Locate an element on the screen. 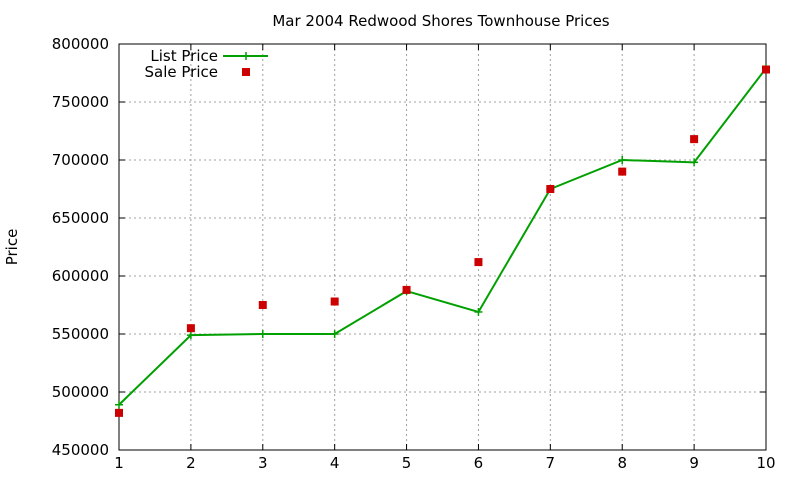  x-tick-label: 3 is located at coordinates (263, 463).